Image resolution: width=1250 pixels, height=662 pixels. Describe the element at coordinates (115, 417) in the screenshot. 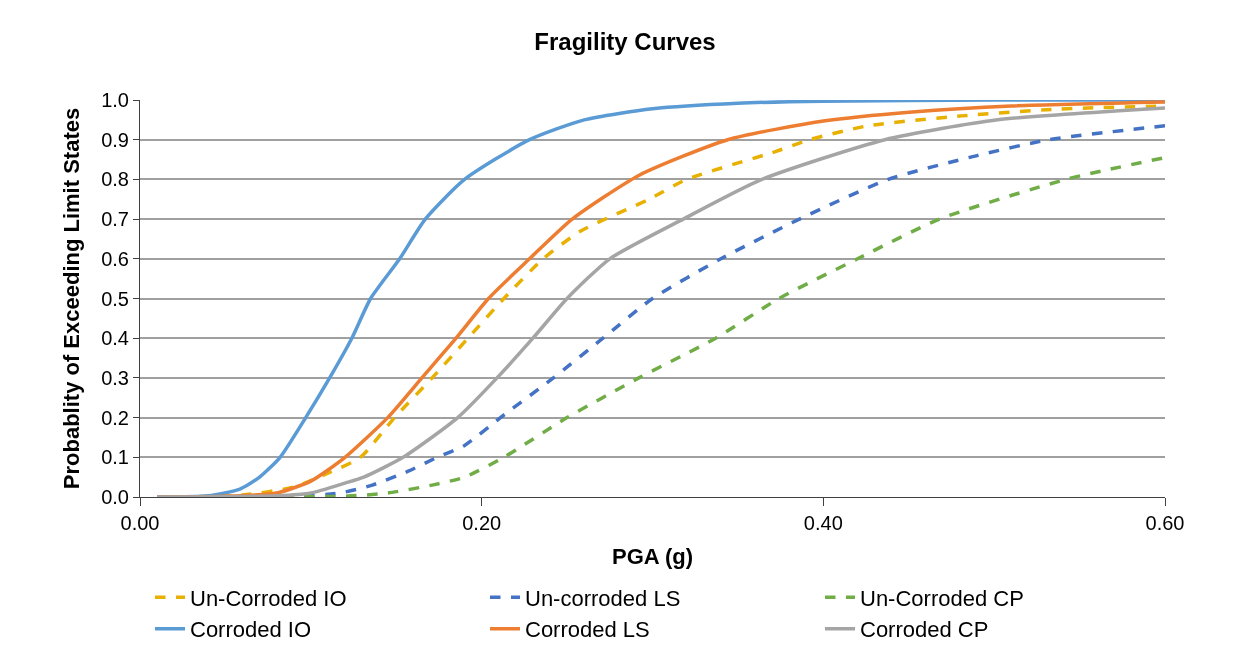

I see `y-tick-label: 0.2` at that location.